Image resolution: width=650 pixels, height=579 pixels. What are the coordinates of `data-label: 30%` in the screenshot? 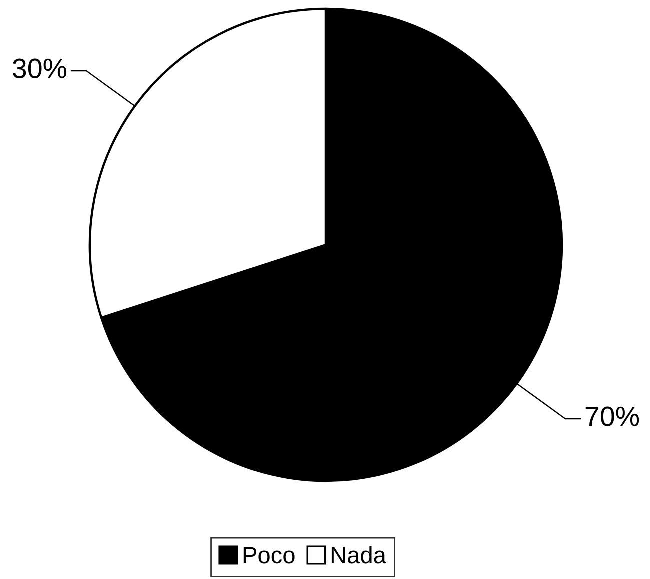 It's located at (39, 68).